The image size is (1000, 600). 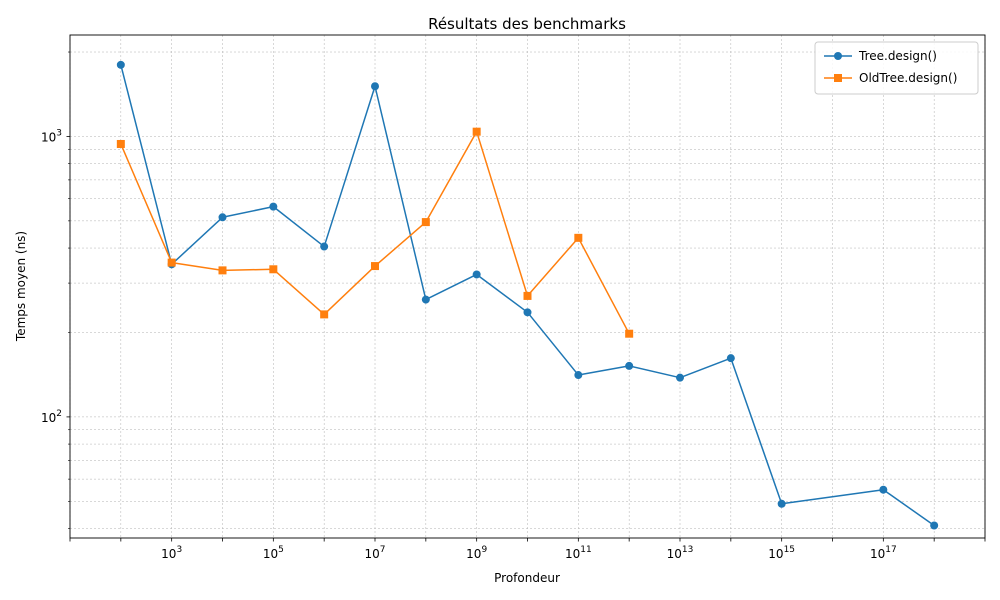 I want to click on y-tick-label: 10³, so click(x=51, y=136).